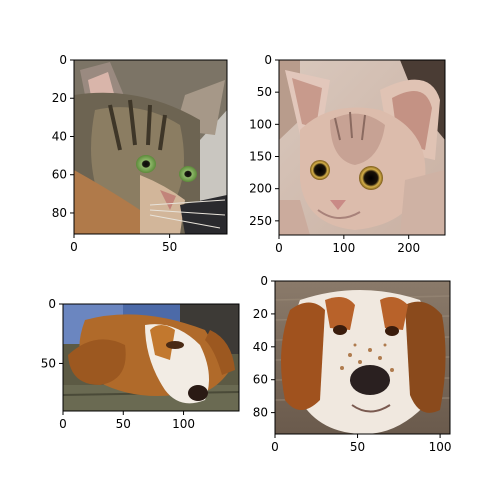 Image resolution: width=500 pixels, height=500 pixels. What do you see at coordinates (260, 124) in the screenshot?
I see `y-tick-label: 100` at bounding box center [260, 124].